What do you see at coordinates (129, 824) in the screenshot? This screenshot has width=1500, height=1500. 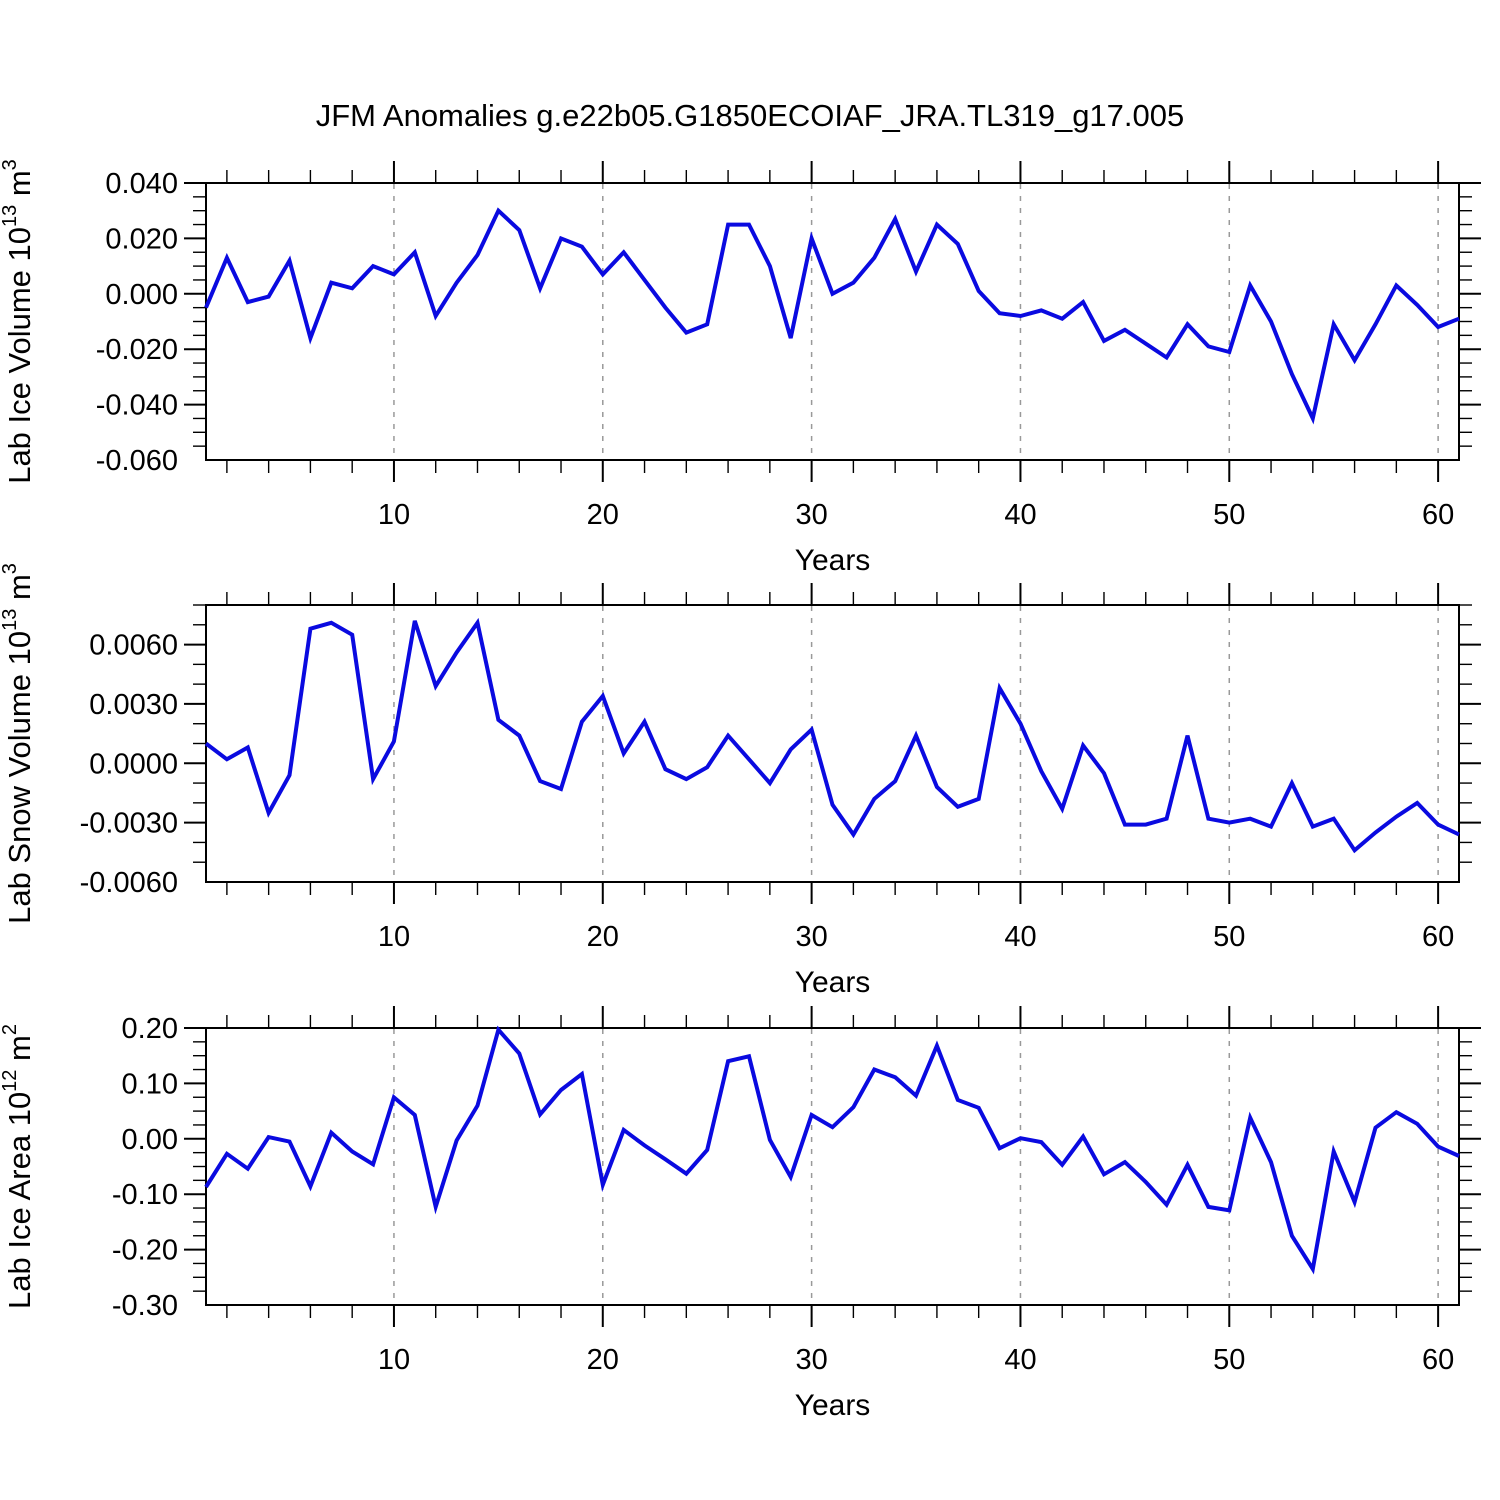 I see `tick-label: -0.0030` at bounding box center [129, 824].